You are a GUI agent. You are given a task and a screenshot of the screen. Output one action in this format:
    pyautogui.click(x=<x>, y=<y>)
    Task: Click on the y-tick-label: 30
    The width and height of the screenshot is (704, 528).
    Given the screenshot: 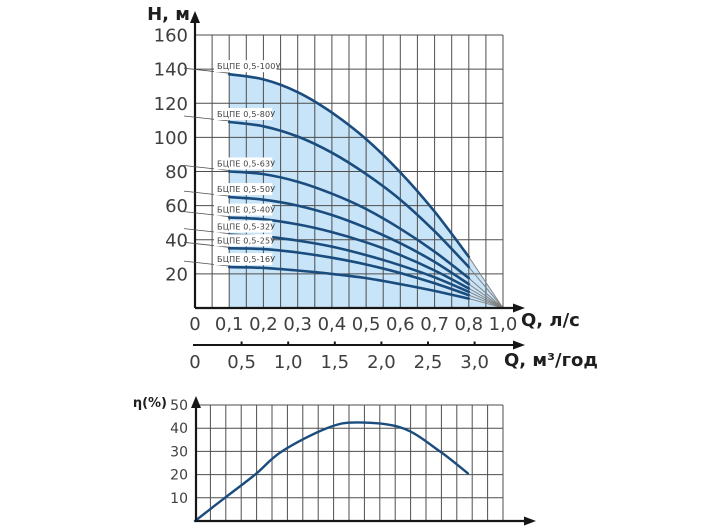 What is the action you would take?
    pyautogui.click(x=179, y=452)
    